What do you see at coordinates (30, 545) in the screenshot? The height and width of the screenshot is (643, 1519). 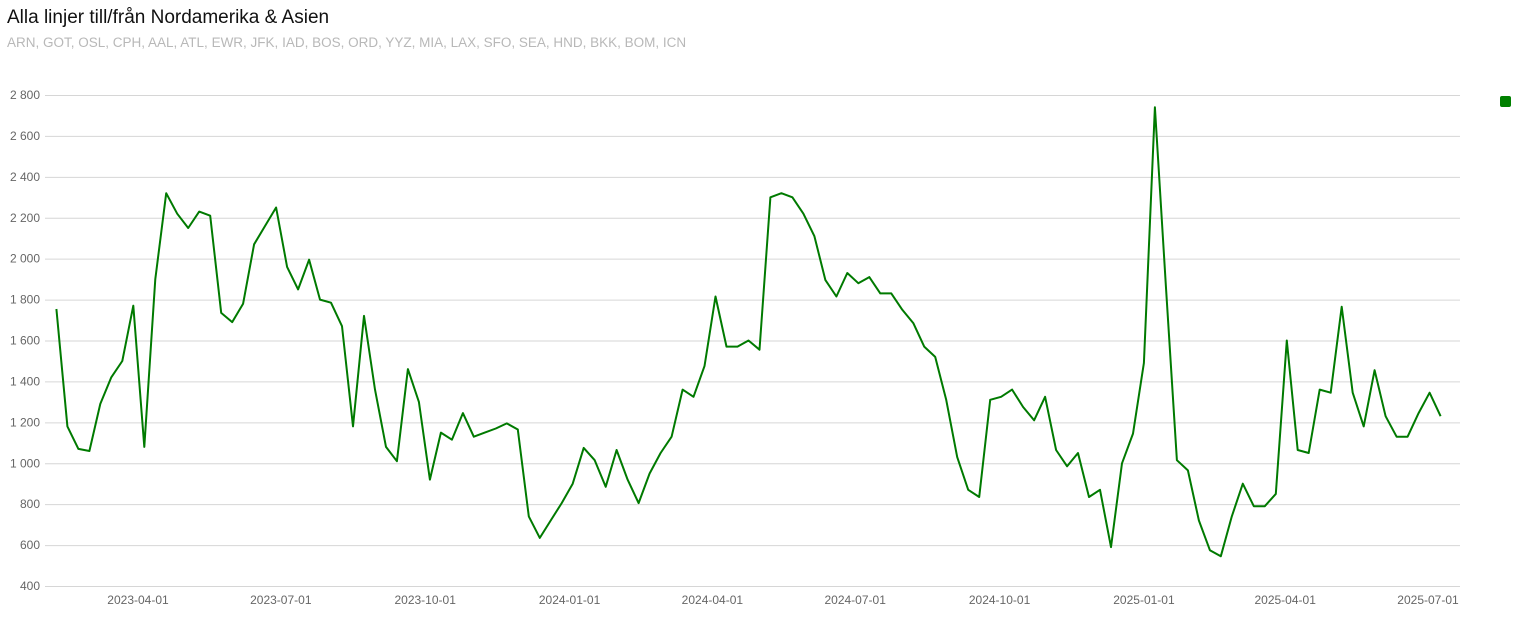 I see `y-tick-label: 600` at bounding box center [30, 545].